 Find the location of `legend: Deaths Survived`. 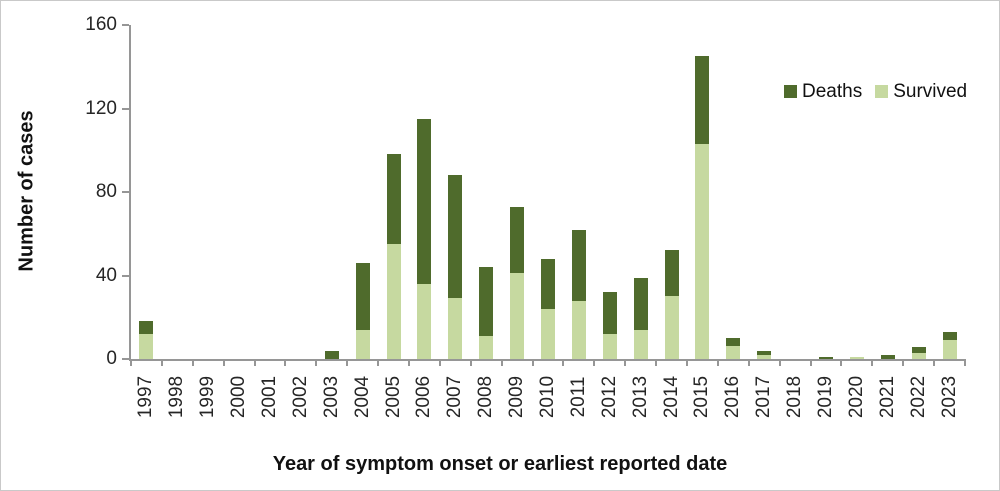

legend: Deaths Survived is located at coordinates (875, 91).